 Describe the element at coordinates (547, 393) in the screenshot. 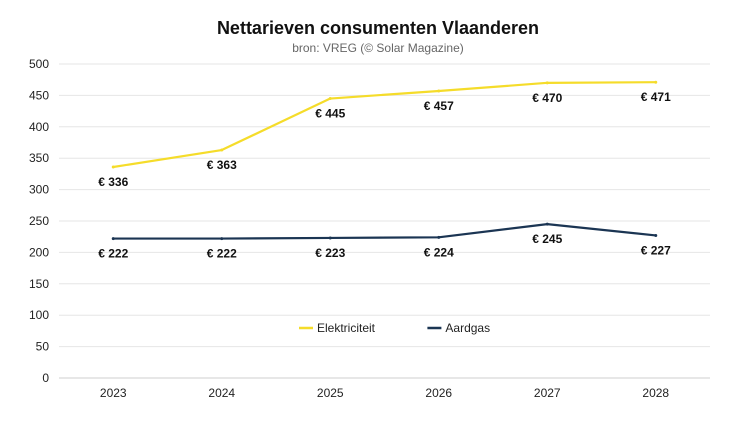

I see `x-tick-label: 2027` at that location.